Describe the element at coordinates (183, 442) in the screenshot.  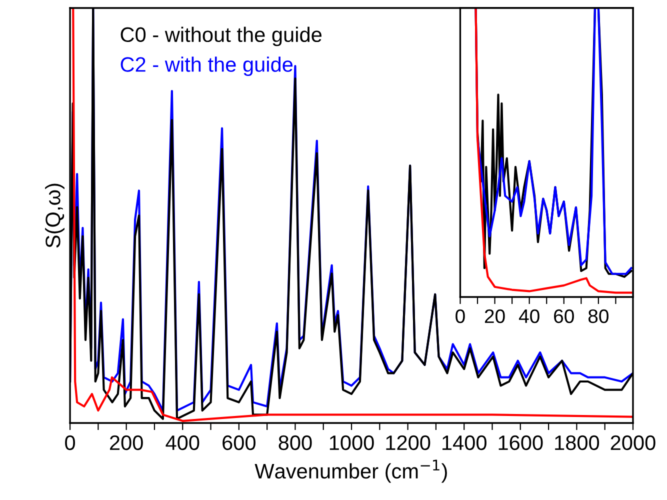
I see `x-tick-label: 400` at that location.